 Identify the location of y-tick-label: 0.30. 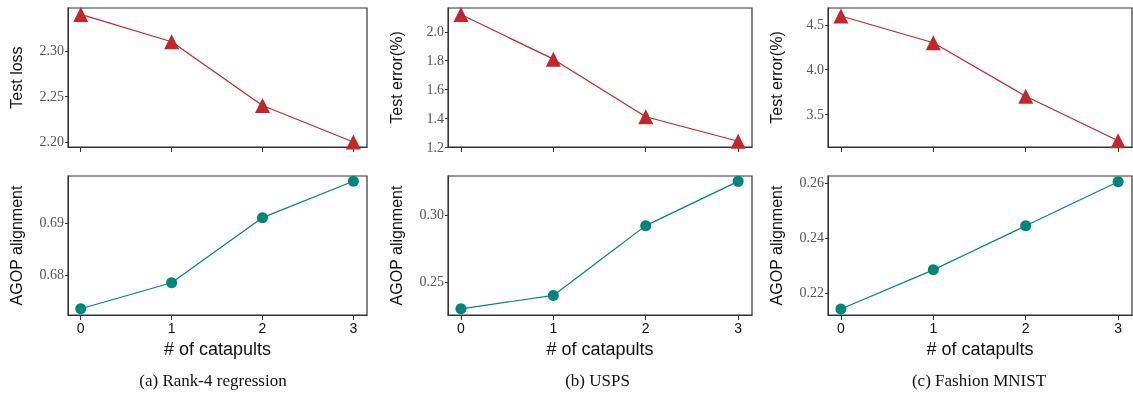
(431, 215).